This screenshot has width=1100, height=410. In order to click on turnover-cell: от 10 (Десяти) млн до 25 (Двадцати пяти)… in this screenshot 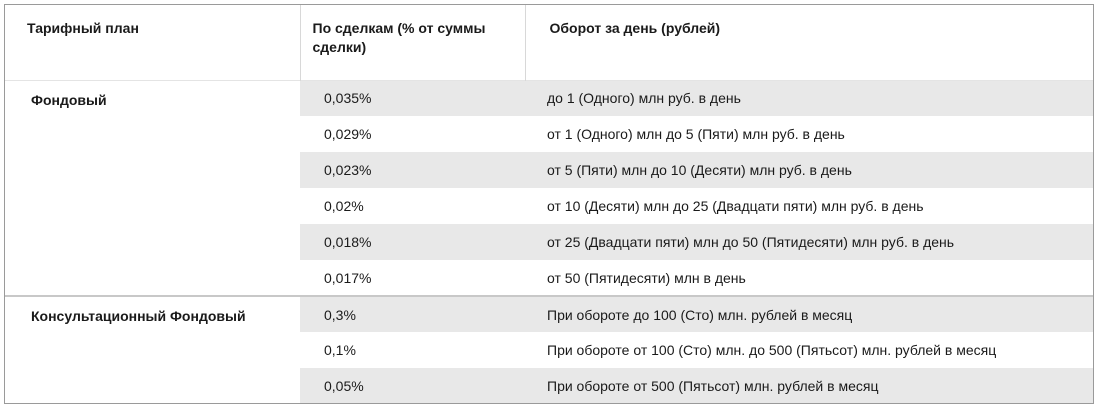, I will do `click(735, 206)`.